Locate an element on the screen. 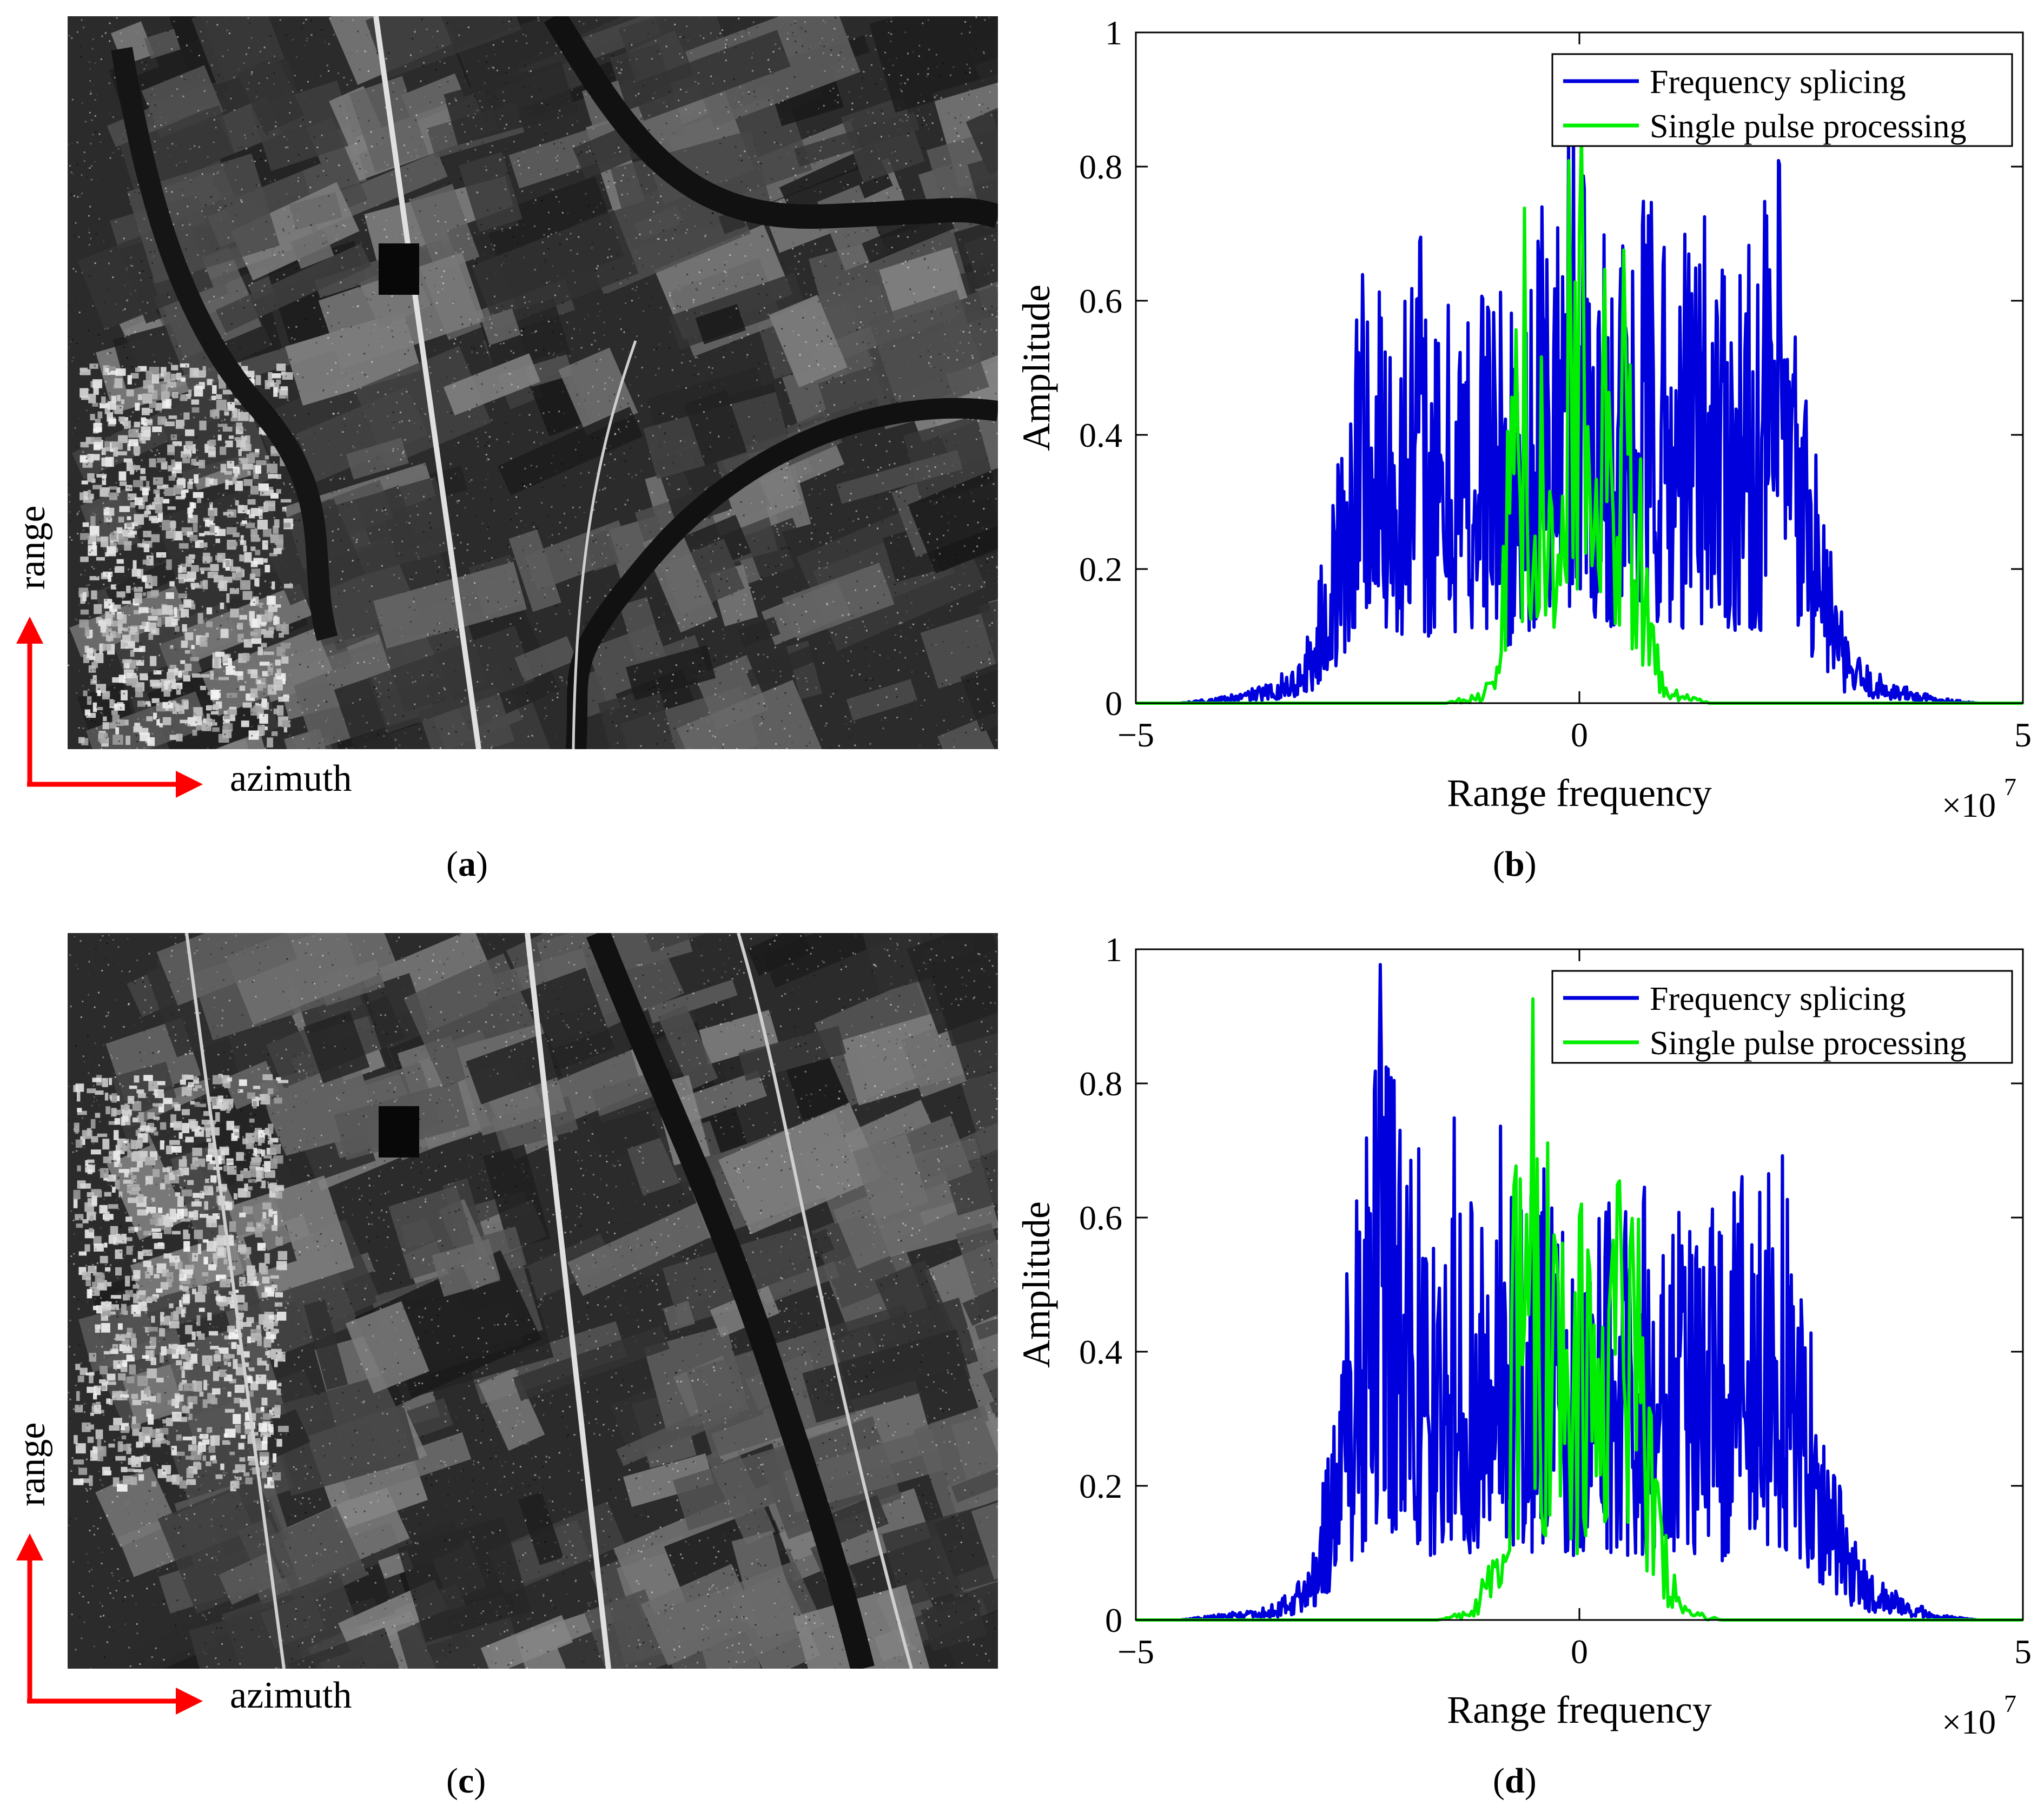  range-label-a: range is located at coordinates (32, 547).